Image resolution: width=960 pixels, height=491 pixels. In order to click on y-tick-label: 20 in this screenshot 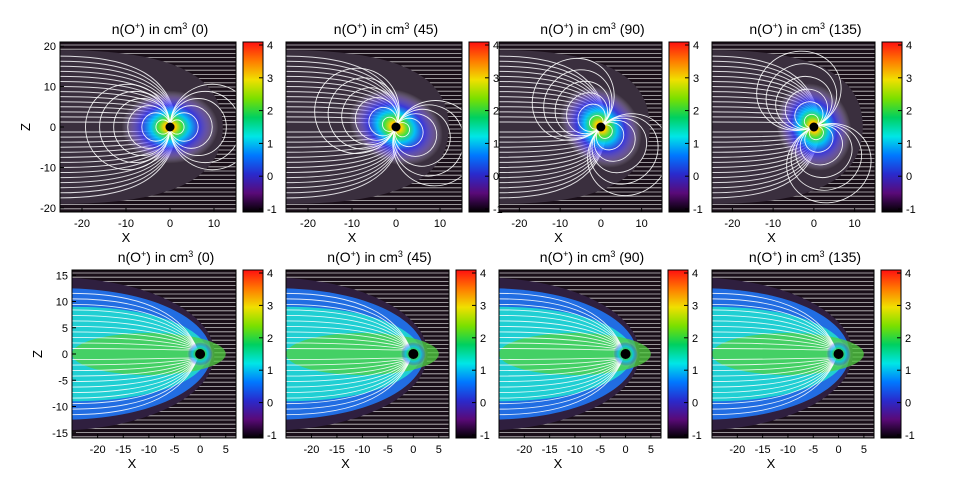, I will do `click(50, 47)`.